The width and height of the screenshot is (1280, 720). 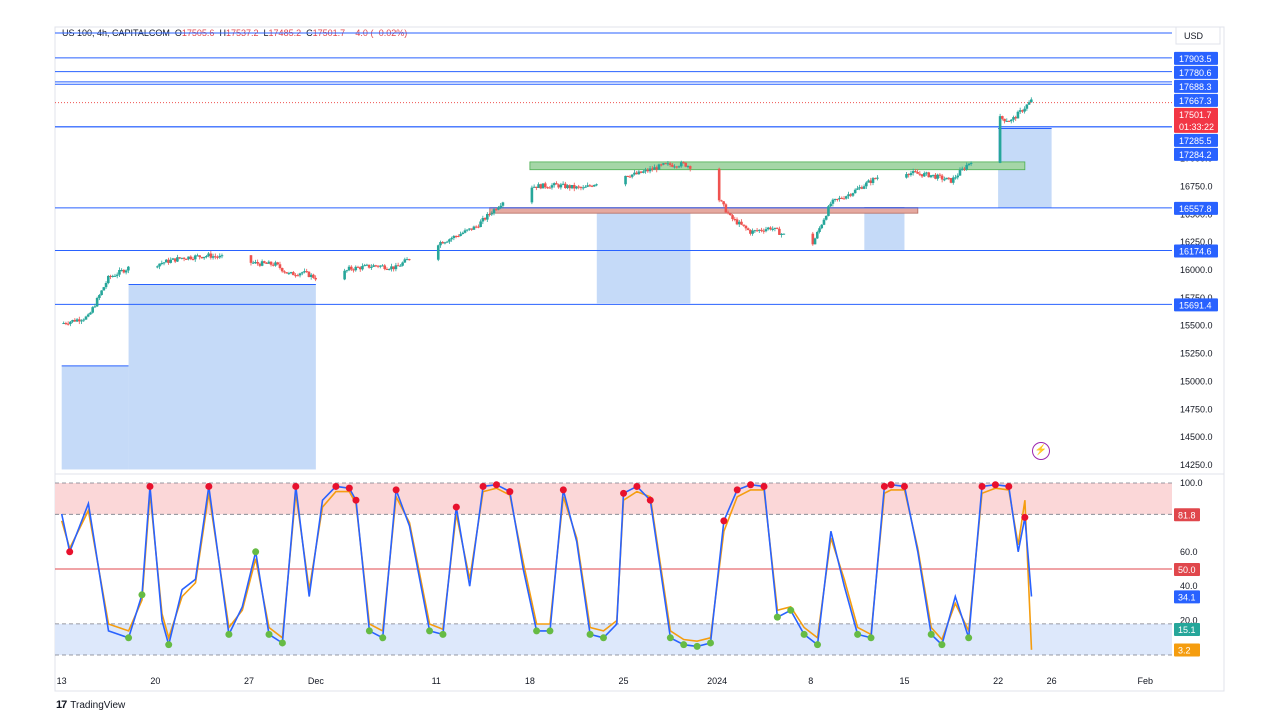 I want to click on lightning-icon: ⚡, so click(x=1041, y=451).